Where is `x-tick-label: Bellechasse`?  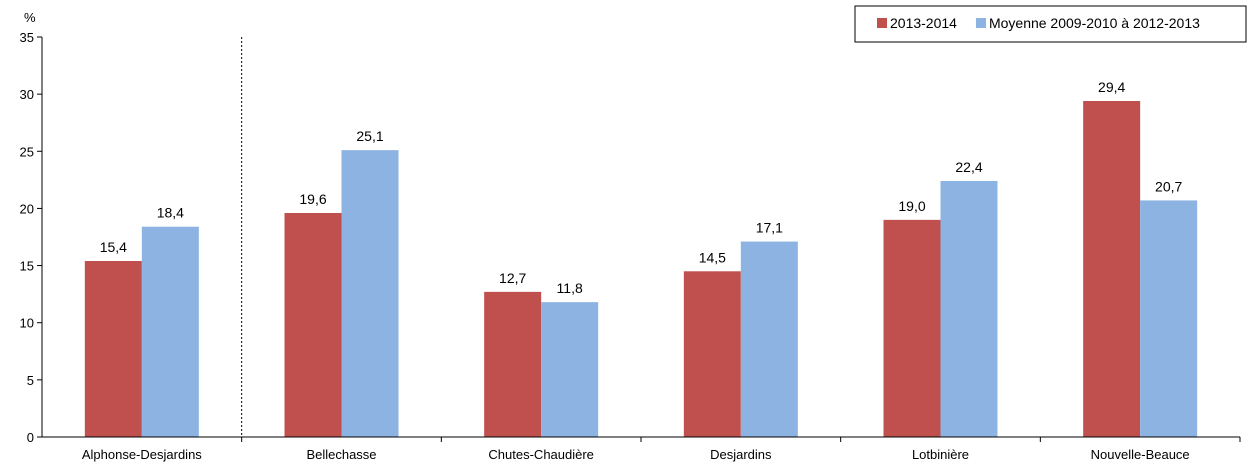 x-tick-label: Bellechasse is located at coordinates (341, 454).